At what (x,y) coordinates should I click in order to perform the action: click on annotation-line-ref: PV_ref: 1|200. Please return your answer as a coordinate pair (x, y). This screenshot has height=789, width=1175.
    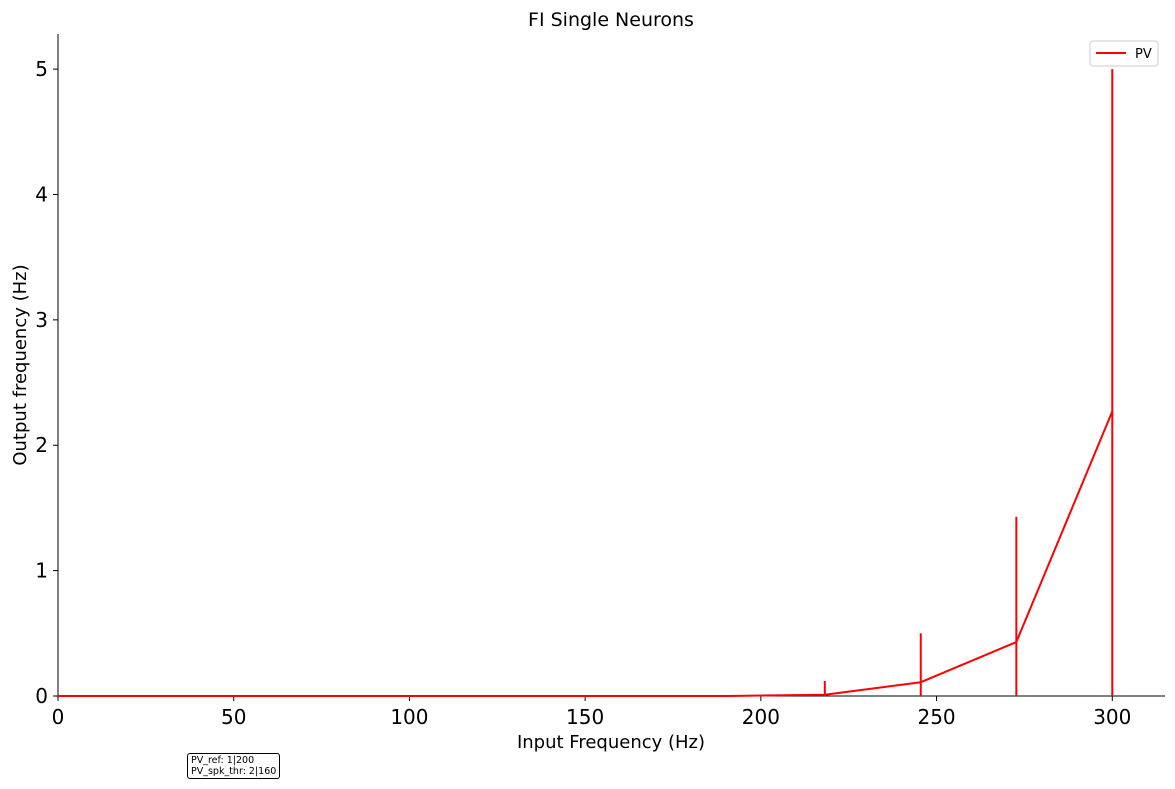
    Looking at the image, I should click on (223, 760).